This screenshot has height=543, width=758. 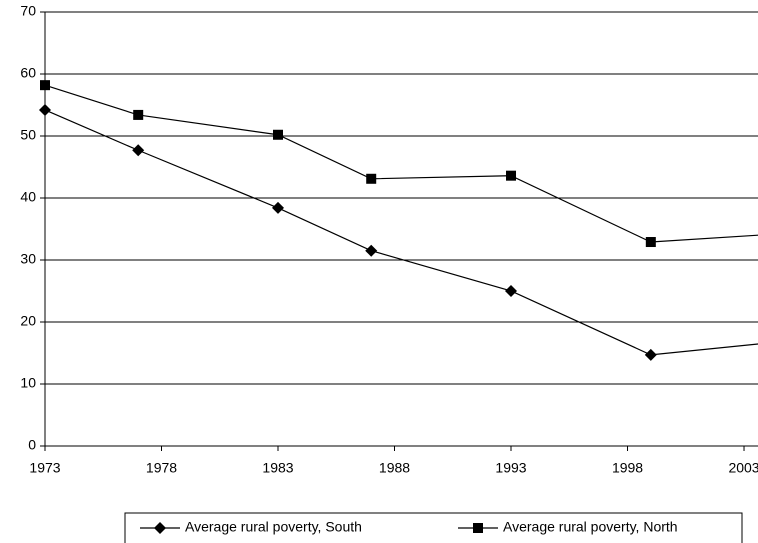 What do you see at coordinates (277, 468) in the screenshot?
I see `x-tick-label: 1983` at bounding box center [277, 468].